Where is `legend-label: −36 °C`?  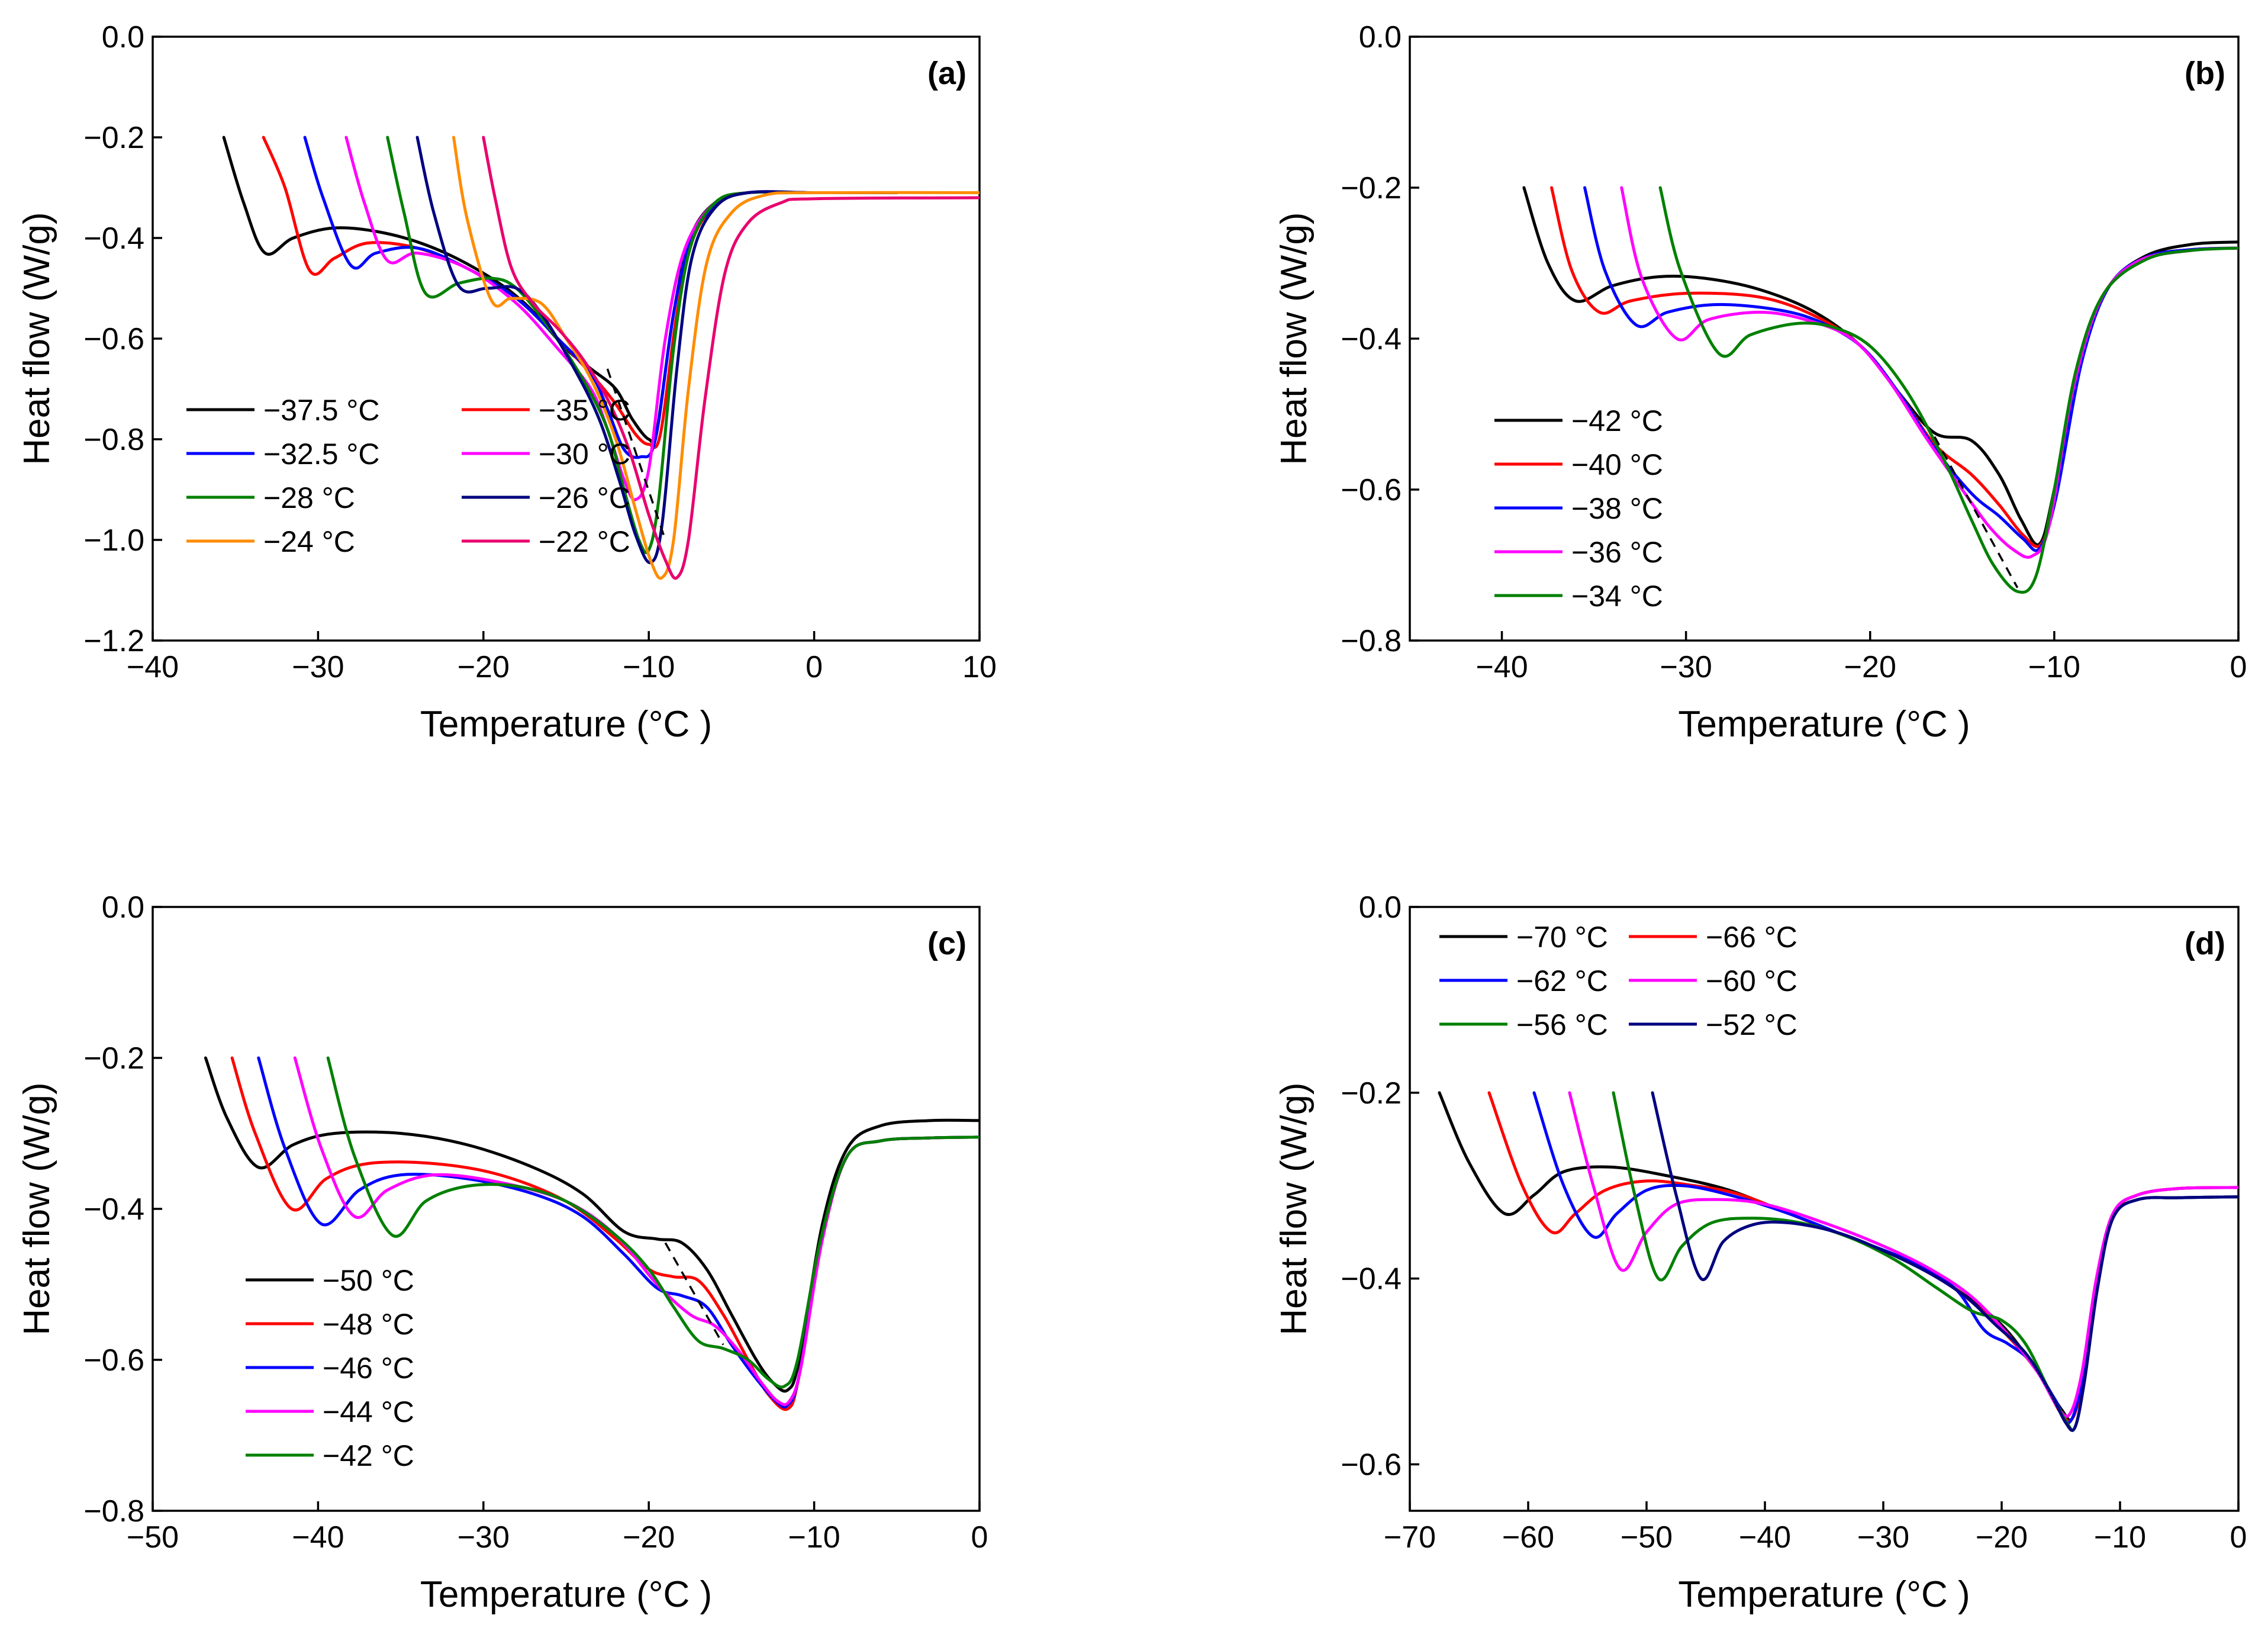
legend-label: −36 °C is located at coordinates (1617, 552).